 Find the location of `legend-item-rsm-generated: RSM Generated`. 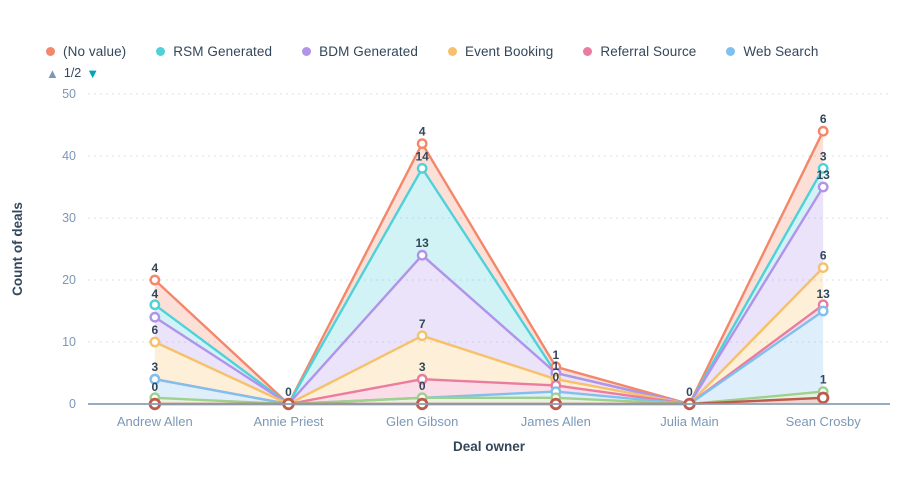

legend-item-rsm-generated: RSM Generated is located at coordinates (214, 51).